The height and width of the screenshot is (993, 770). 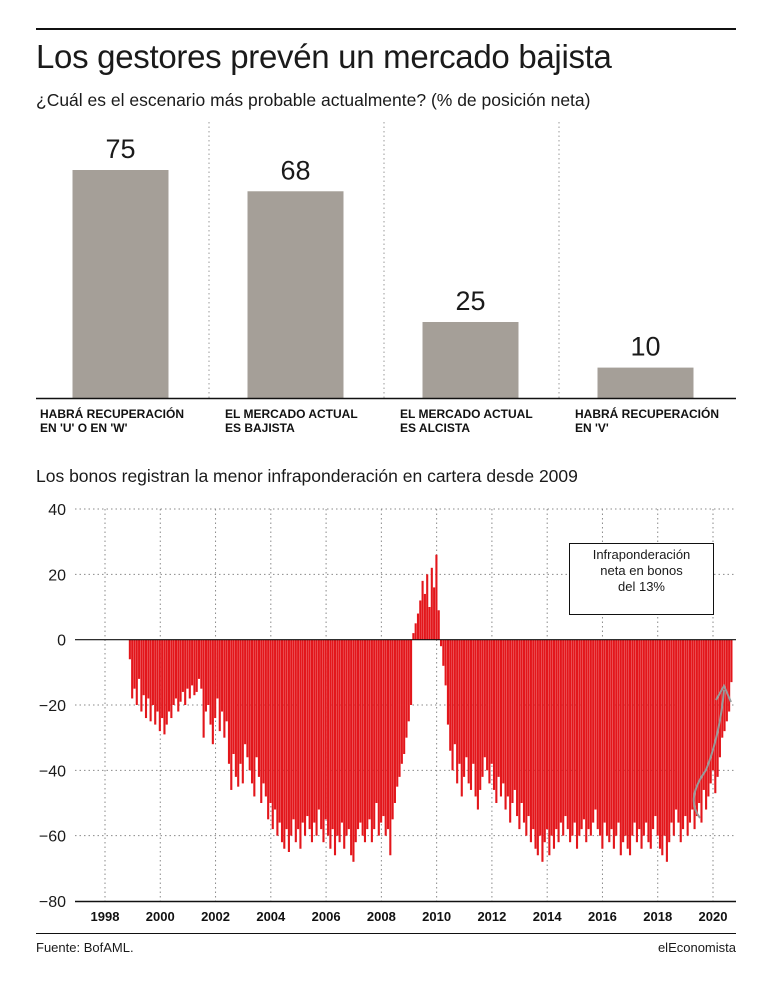 What do you see at coordinates (470, 301) in the screenshot?
I see `bar-value-label-2: 25` at bounding box center [470, 301].